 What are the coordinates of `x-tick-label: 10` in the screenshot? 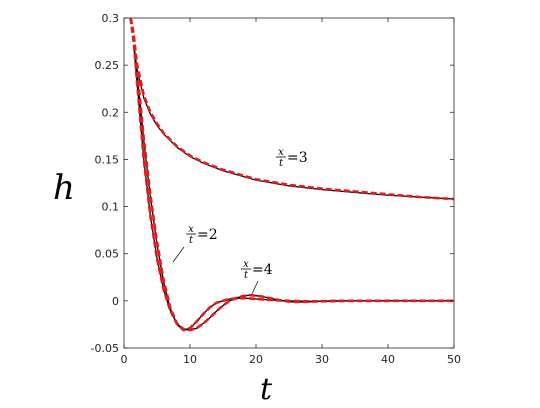 It's located at (190, 359).